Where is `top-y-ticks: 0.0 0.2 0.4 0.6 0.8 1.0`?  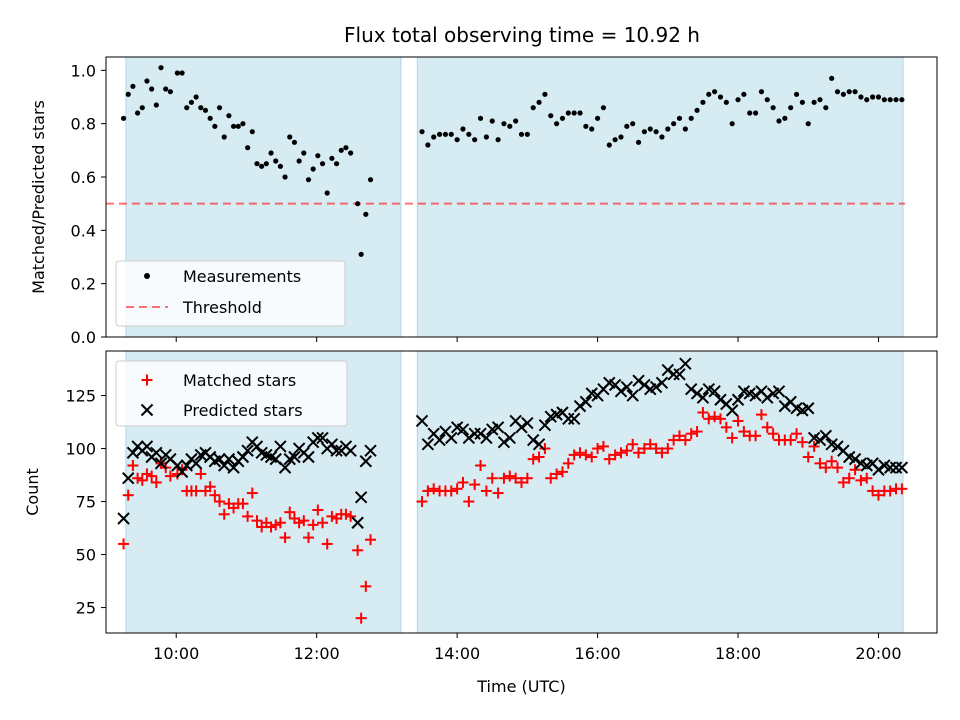
top-y-ticks: 0.0 0.2 0.4 0.6 0.8 1.0 is located at coordinates (88, 204).